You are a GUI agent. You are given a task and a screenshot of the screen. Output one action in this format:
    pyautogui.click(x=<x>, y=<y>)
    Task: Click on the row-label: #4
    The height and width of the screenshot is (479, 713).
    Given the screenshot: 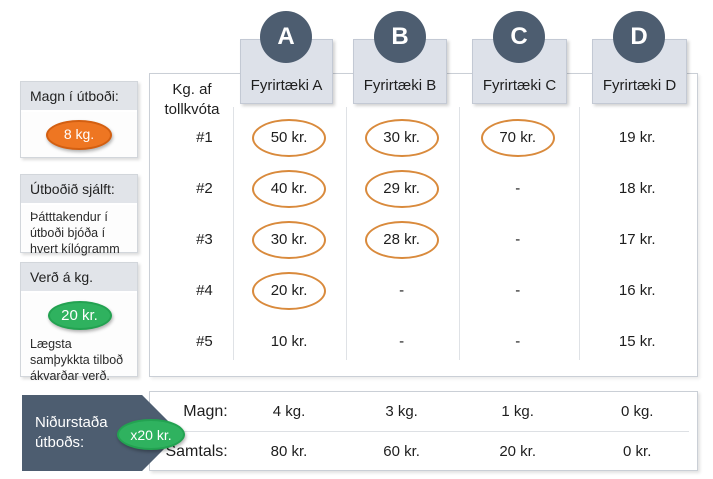 What is the action you would take?
    pyautogui.click(x=204, y=290)
    